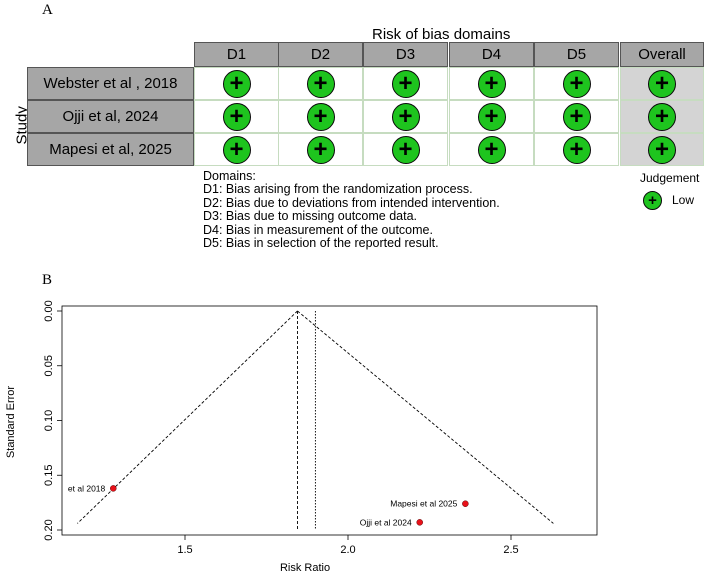 The height and width of the screenshot is (575, 708). I want to click on domain-definition-d3: D3: Bias due to missing outcome data., so click(310, 216).